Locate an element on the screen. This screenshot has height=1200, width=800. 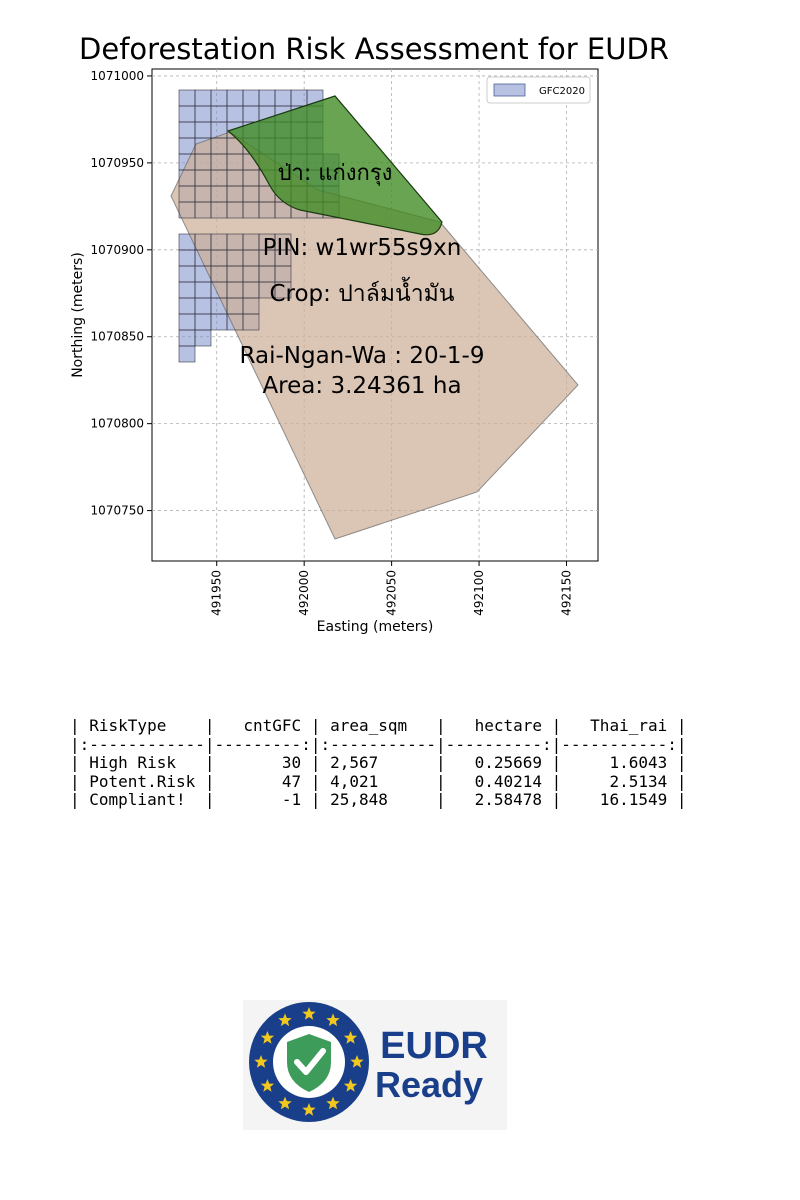
y-tick-label: 1070950 is located at coordinates (117, 163).